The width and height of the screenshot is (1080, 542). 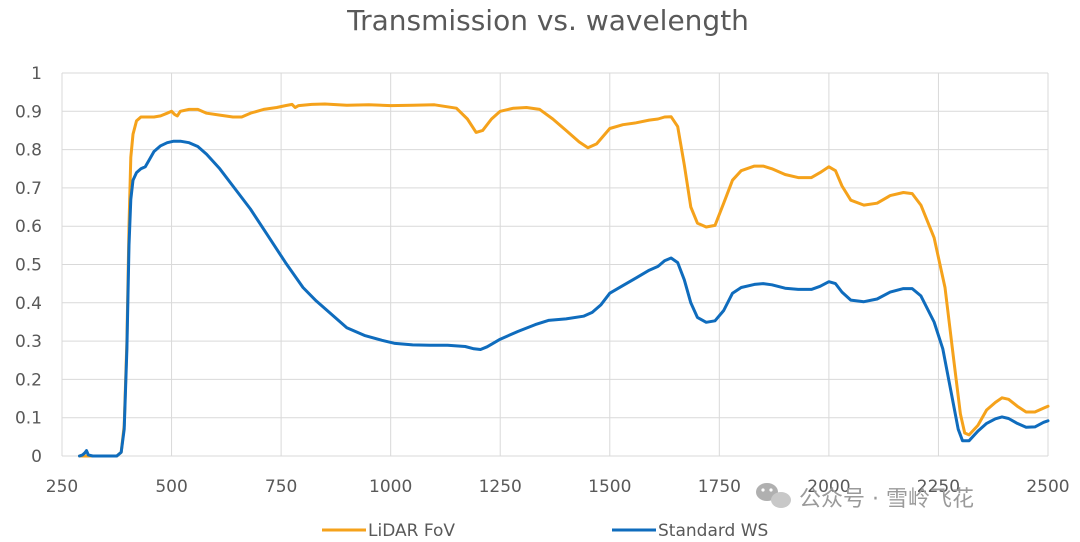 I want to click on legend-label-lidar-fov: LiDAR FoV, so click(x=411, y=531).